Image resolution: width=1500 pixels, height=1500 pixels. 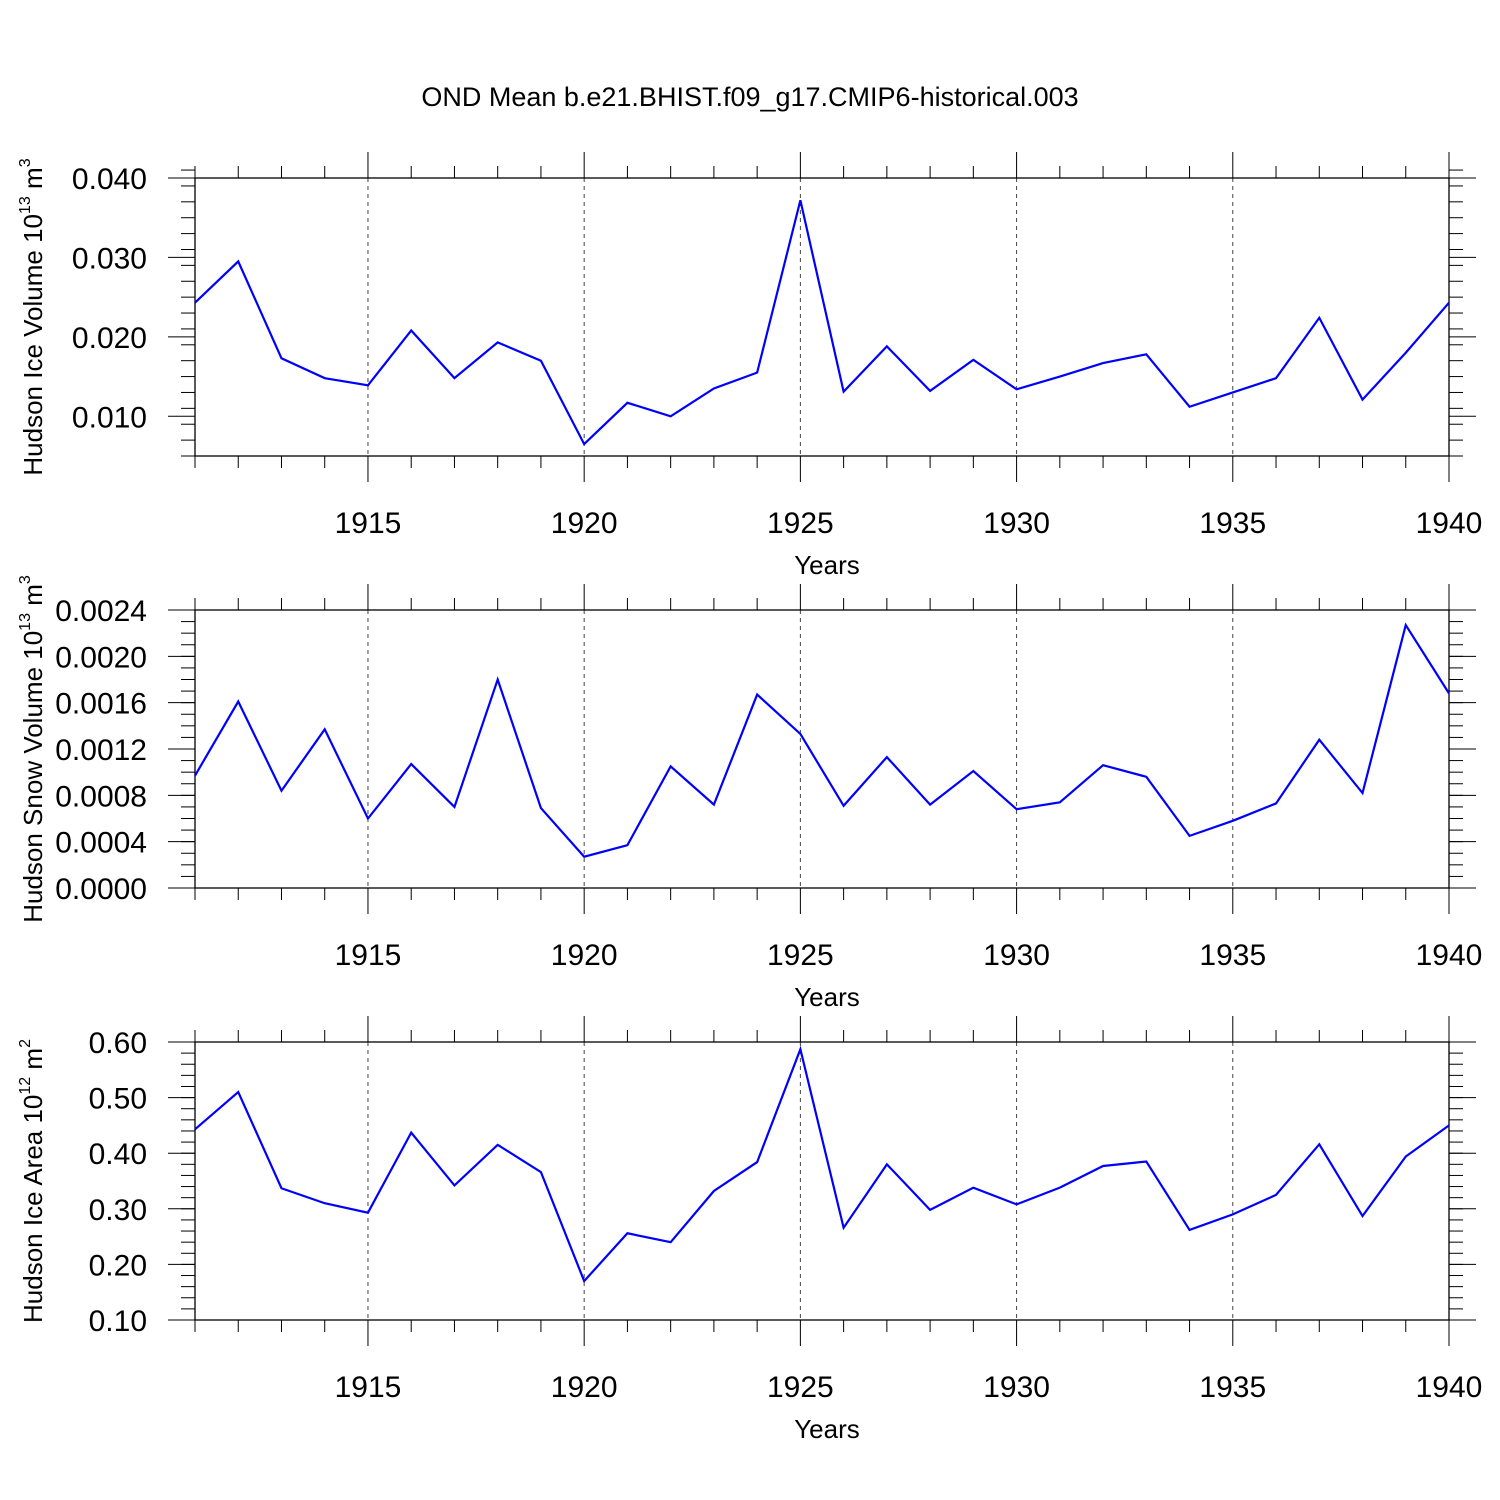 I want to click on panel-2-y-axis-label-unit: m, so click(x=33, y=598).